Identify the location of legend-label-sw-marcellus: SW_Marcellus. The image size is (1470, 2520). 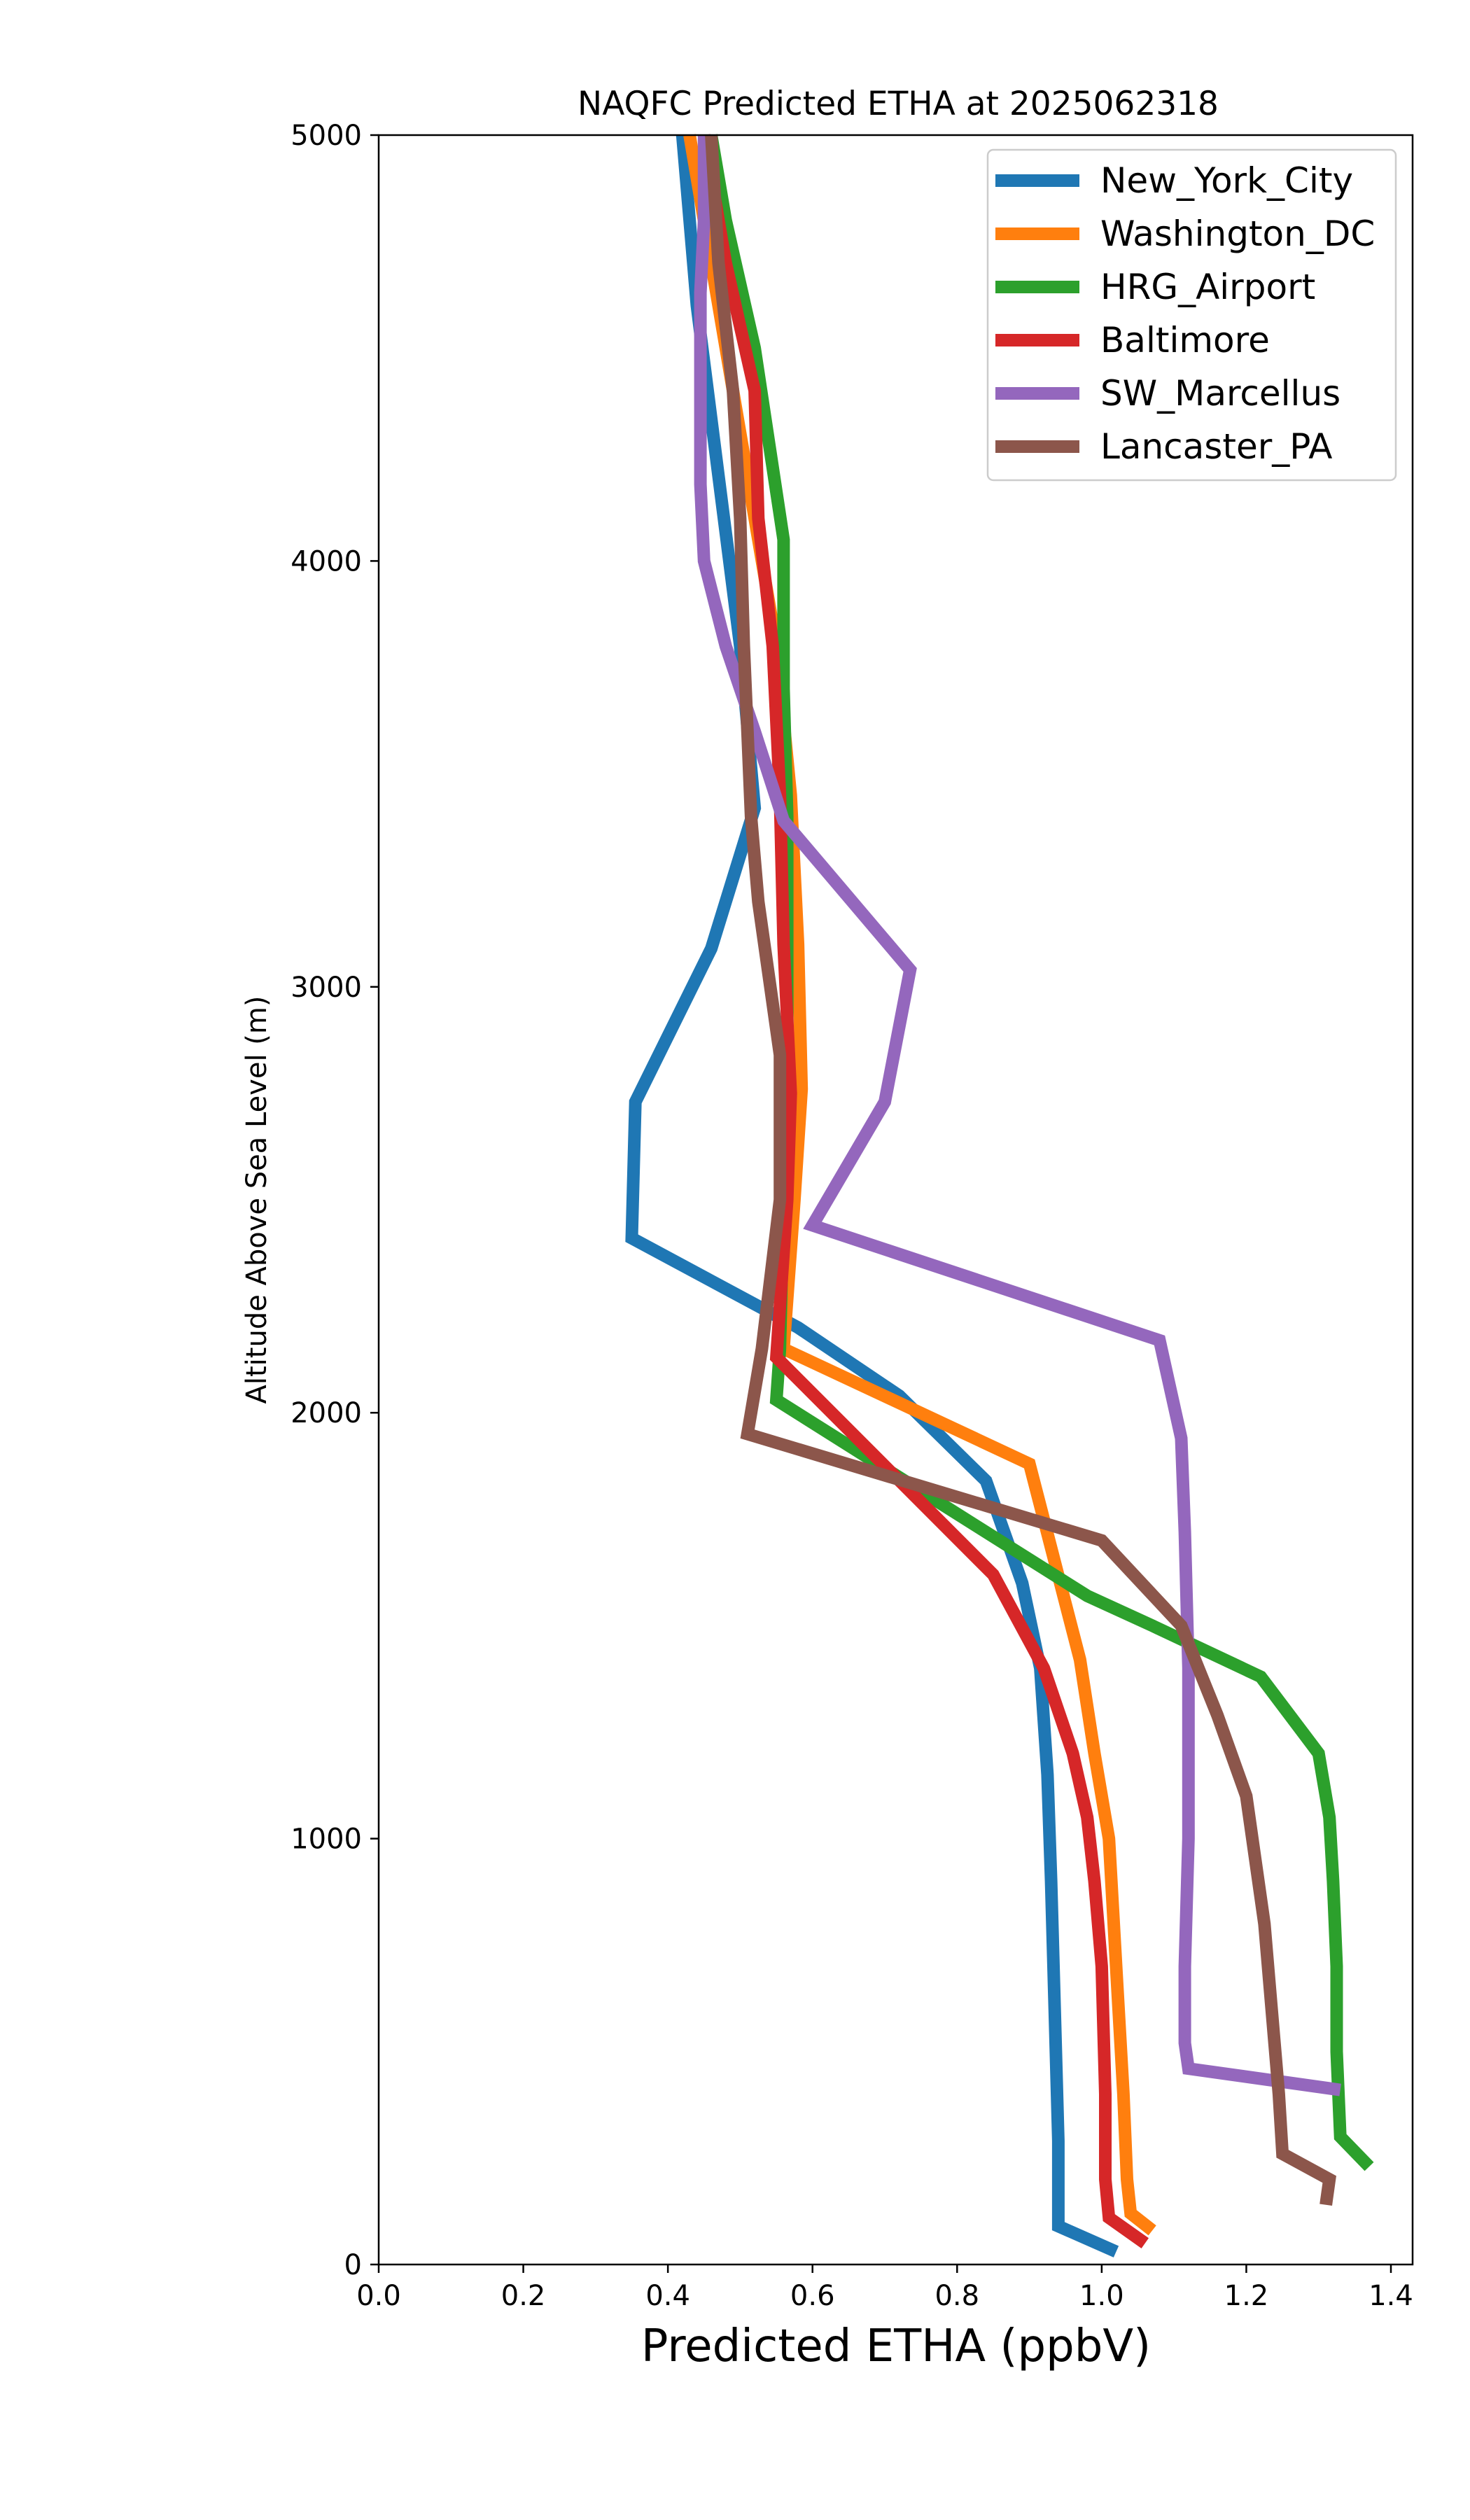
(1220, 393).